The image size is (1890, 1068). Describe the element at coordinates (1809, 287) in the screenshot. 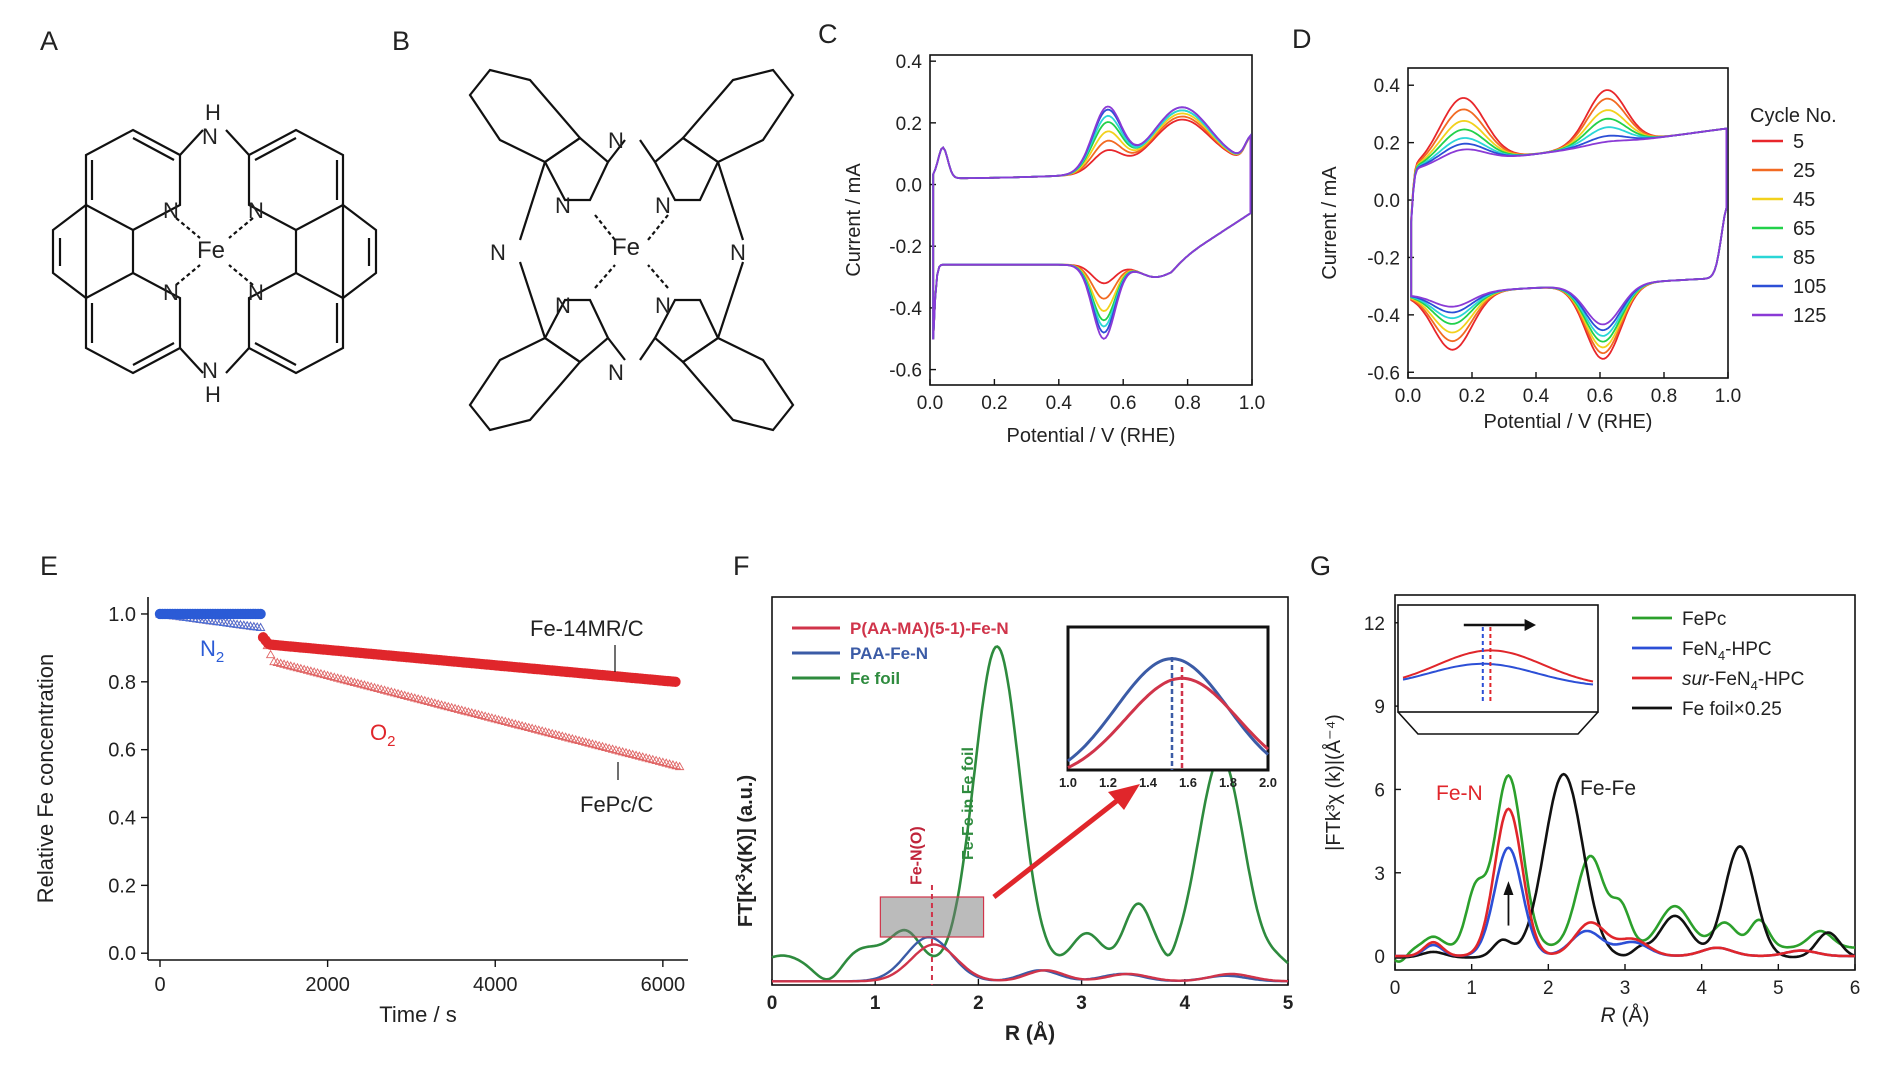

I see `legend-label-105: 105` at that location.